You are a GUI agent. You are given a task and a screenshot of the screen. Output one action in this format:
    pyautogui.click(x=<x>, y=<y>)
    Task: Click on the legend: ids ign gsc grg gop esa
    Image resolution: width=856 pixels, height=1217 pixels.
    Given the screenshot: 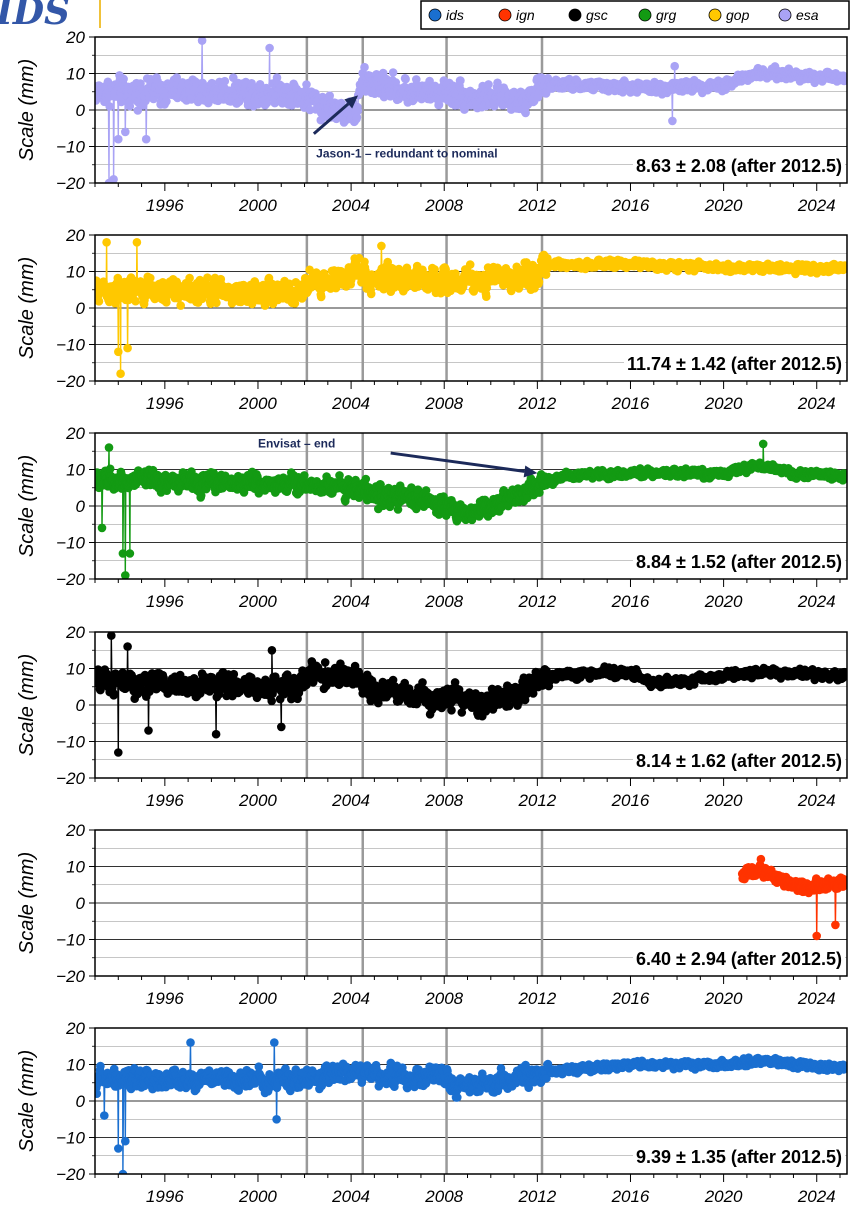 What is the action you would take?
    pyautogui.click(x=635, y=15)
    